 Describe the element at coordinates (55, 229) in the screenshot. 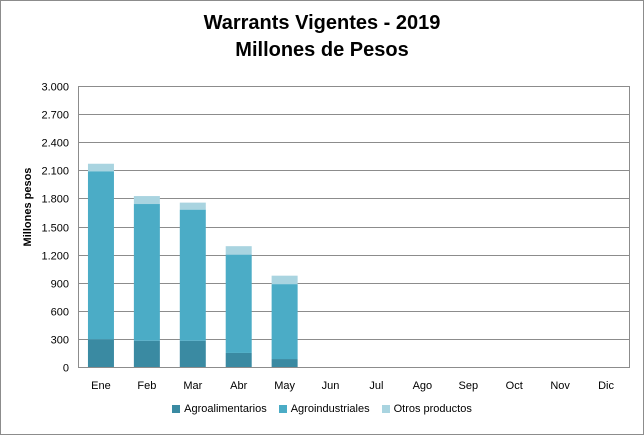

I see `y-tick-label: 1.500` at that location.